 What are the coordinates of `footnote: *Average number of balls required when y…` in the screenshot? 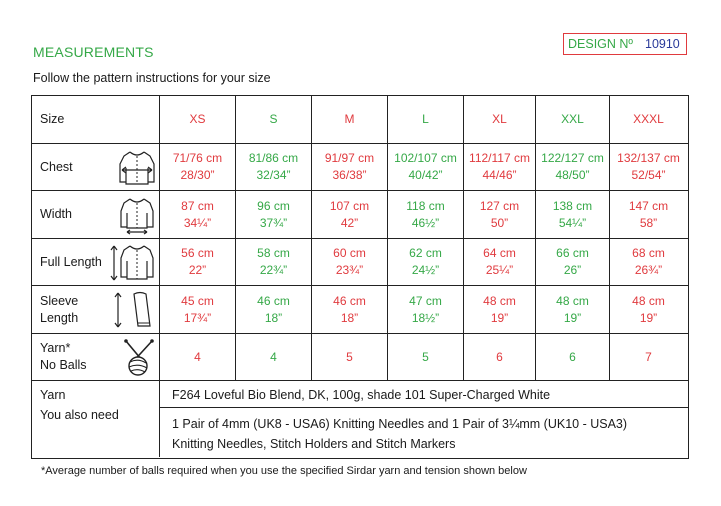 It's located at (284, 471).